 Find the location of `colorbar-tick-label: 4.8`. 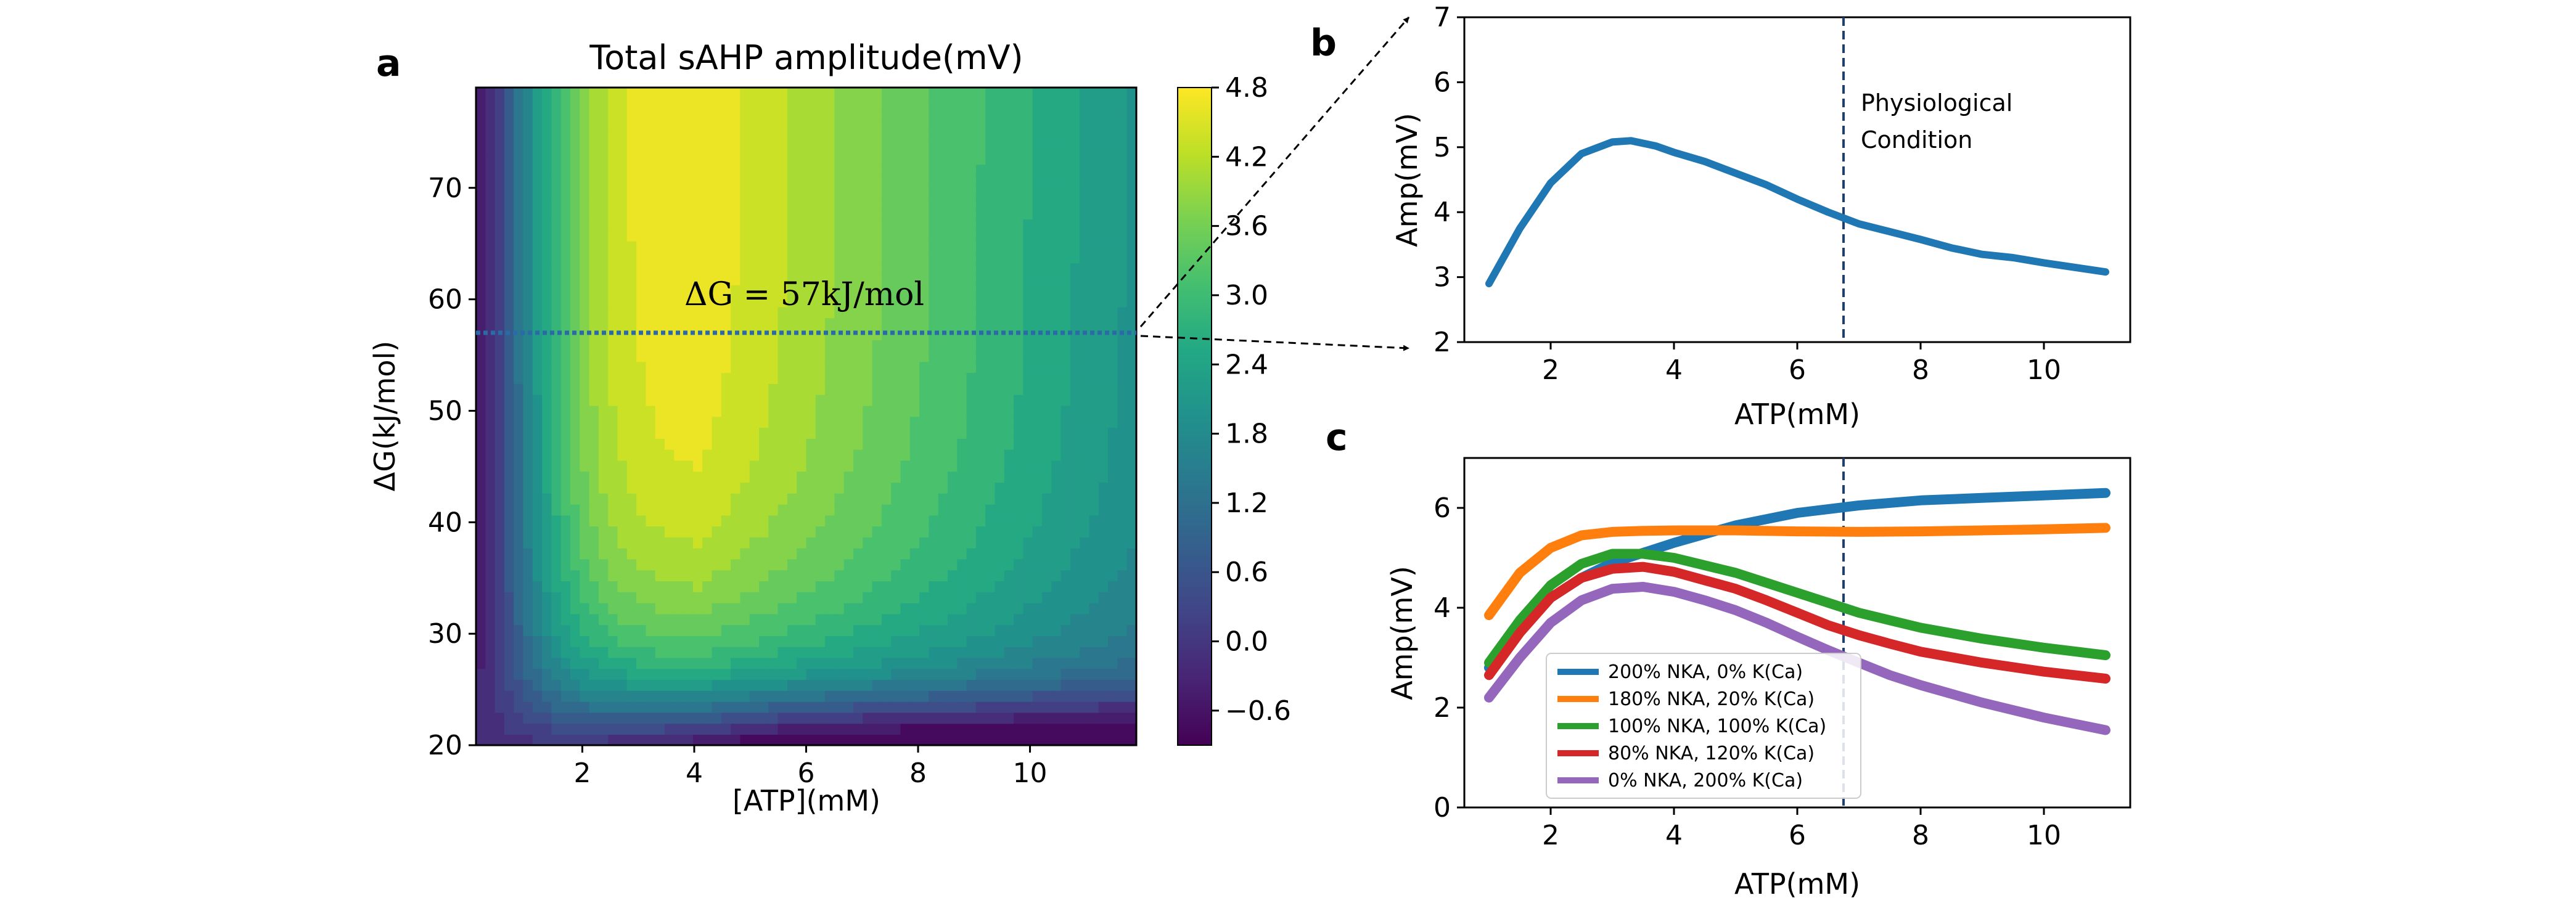

colorbar-tick-label: 4.8 is located at coordinates (1246, 88).